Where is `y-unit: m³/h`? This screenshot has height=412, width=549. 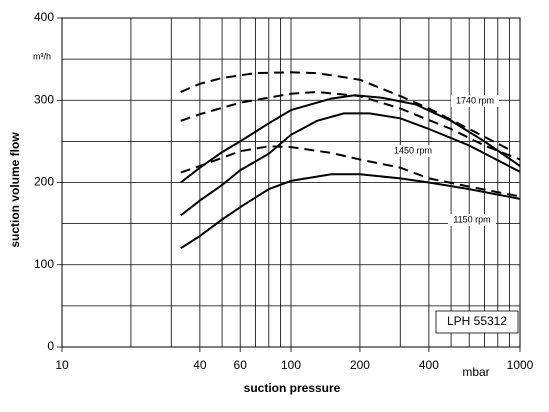 y-unit: m³/h is located at coordinates (42, 56).